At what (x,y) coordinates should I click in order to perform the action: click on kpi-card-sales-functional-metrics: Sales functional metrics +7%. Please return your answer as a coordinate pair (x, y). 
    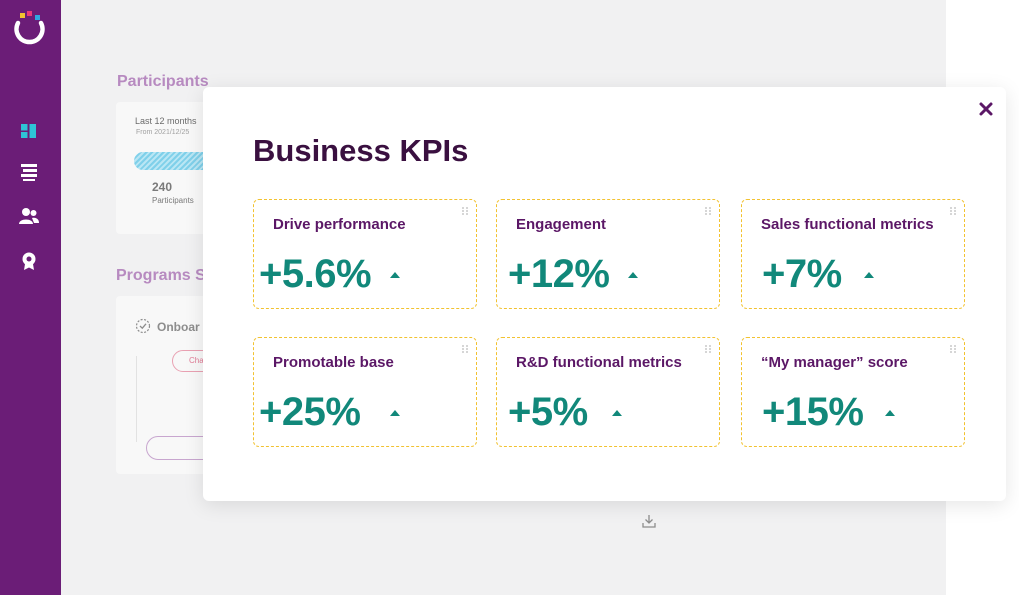
    Looking at the image, I should click on (853, 254).